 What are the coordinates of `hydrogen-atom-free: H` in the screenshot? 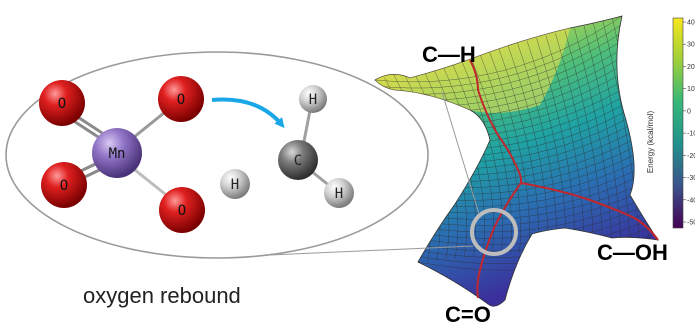 It's located at (235, 184).